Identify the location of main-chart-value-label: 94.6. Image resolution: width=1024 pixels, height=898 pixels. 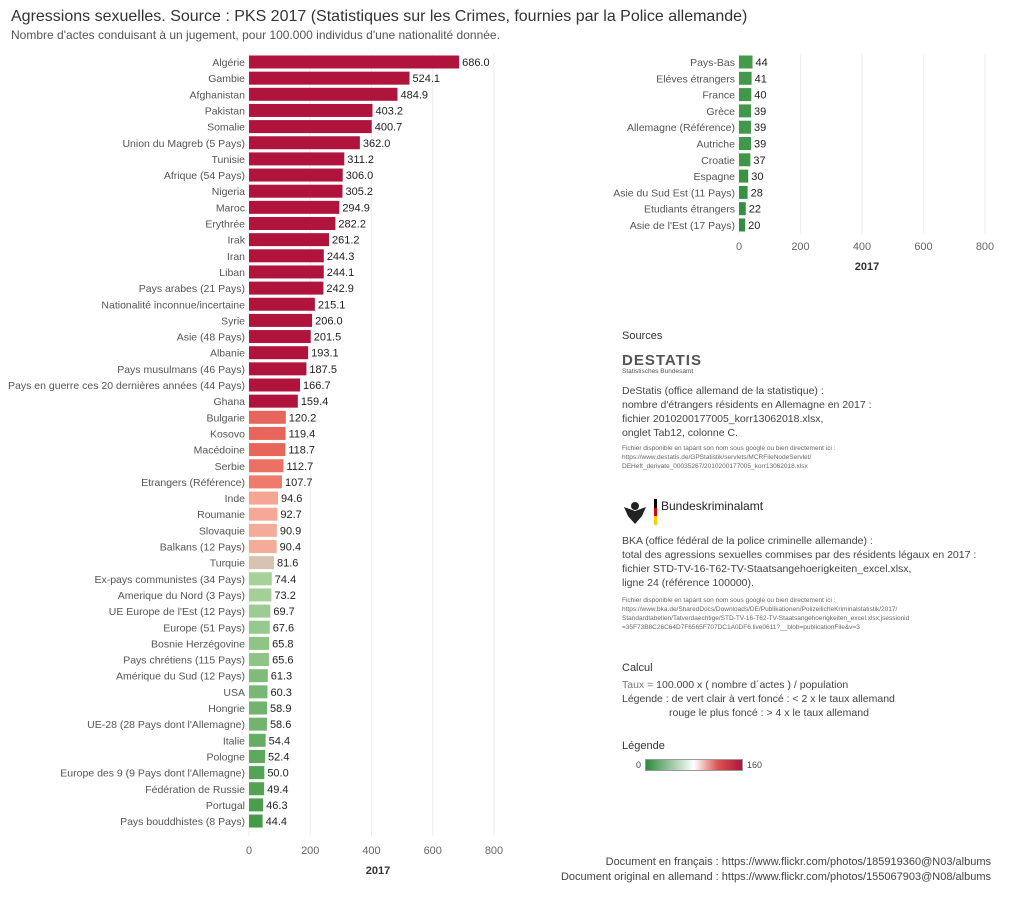
(291, 499).